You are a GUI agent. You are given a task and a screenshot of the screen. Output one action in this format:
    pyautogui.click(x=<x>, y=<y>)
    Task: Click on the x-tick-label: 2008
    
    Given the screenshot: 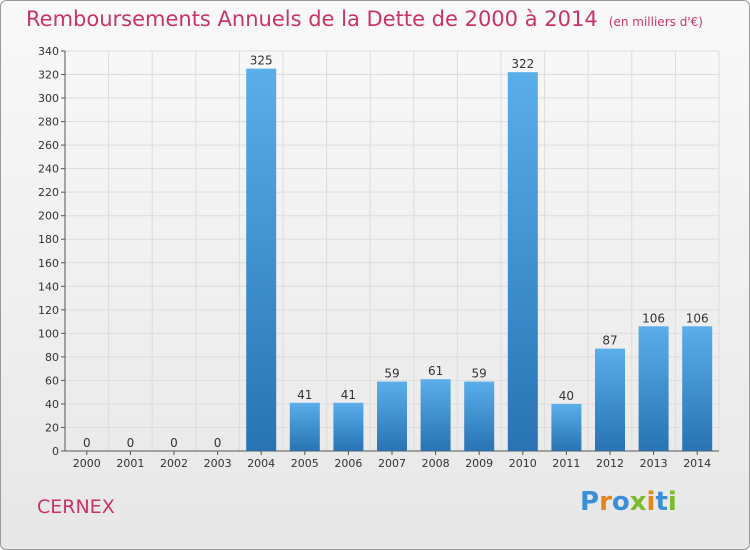 What is the action you would take?
    pyautogui.click(x=436, y=463)
    